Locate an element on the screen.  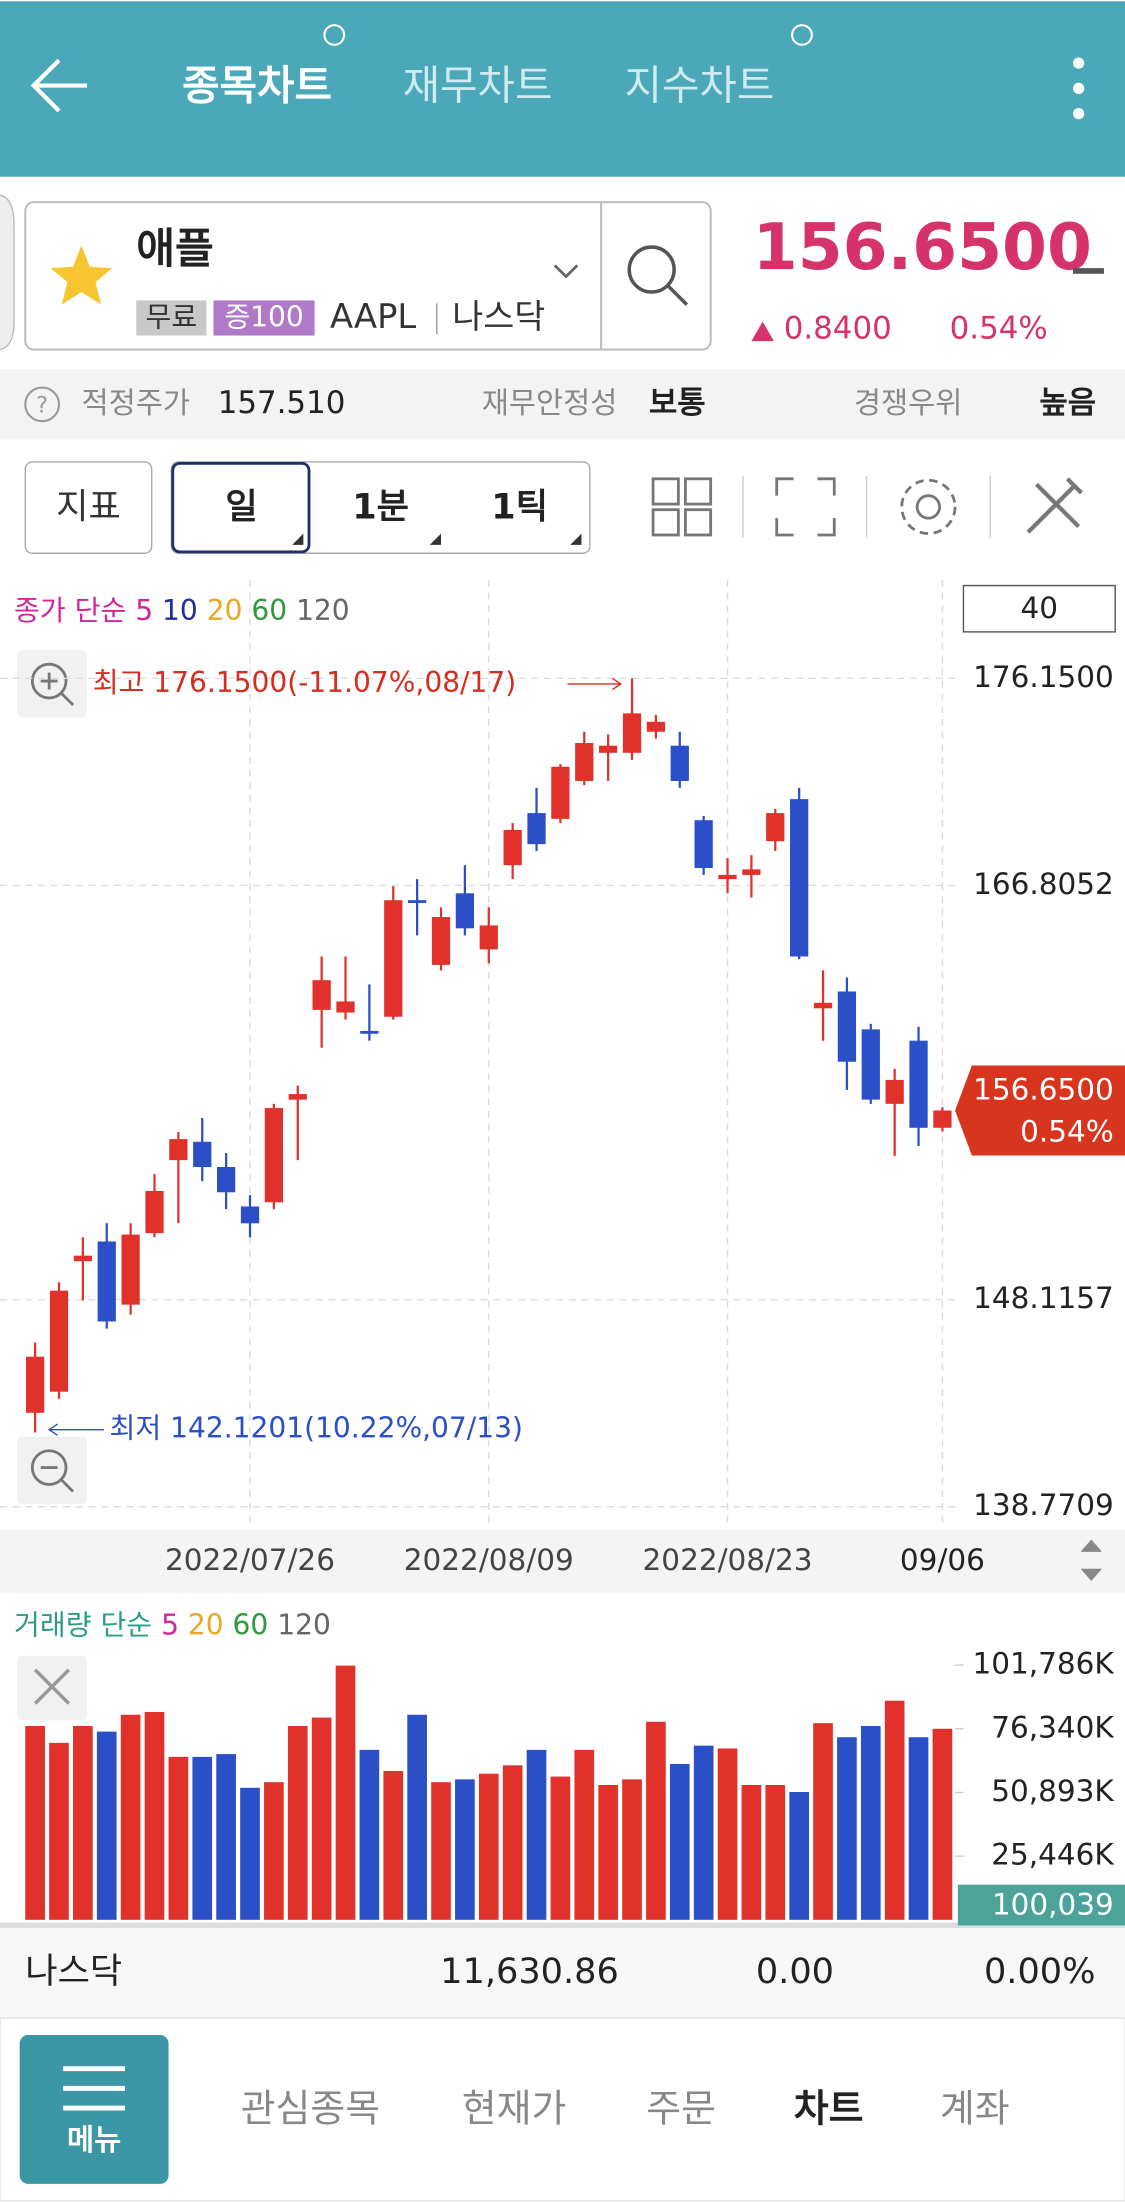
current-volume-bg is located at coordinates (1041, 1905).